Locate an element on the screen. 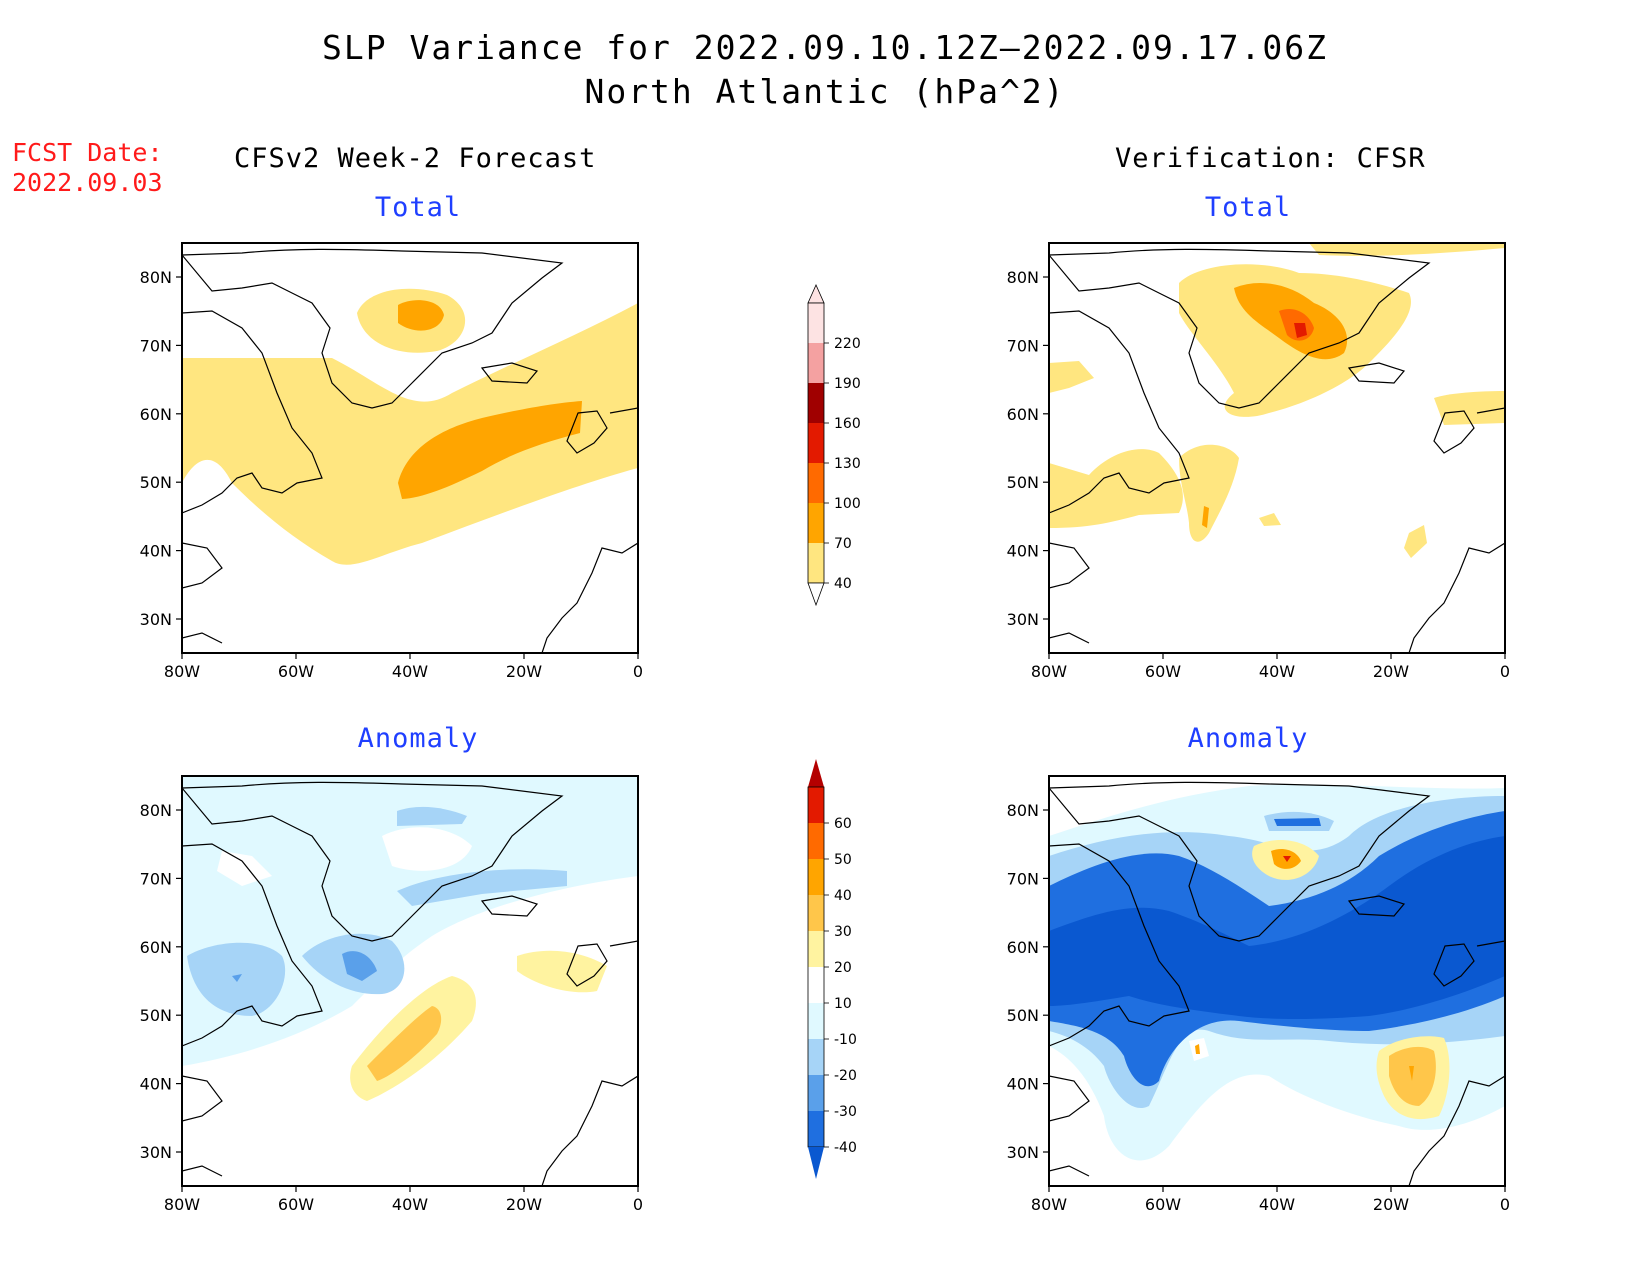  colorbar-level-label: 10 is located at coordinates (843, 1004).